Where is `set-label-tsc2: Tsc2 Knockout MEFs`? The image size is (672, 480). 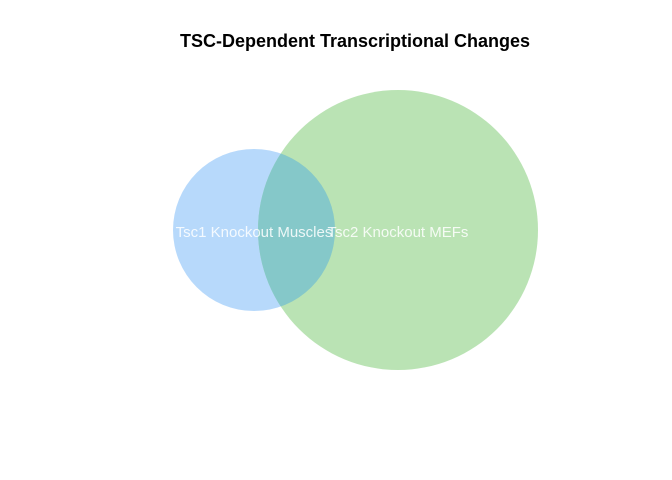 set-label-tsc2: Tsc2 Knockout MEFs is located at coordinates (398, 232).